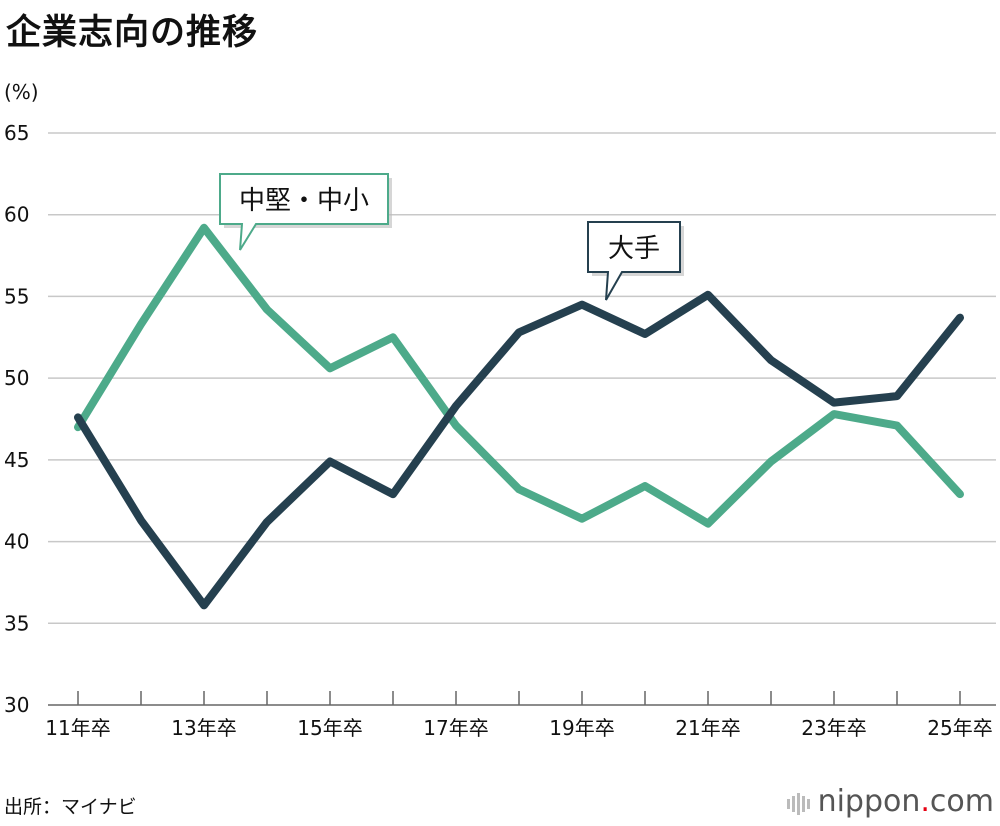  Describe the element at coordinates (707, 728) in the screenshot. I see `x-tick-label: 21年卒` at that location.